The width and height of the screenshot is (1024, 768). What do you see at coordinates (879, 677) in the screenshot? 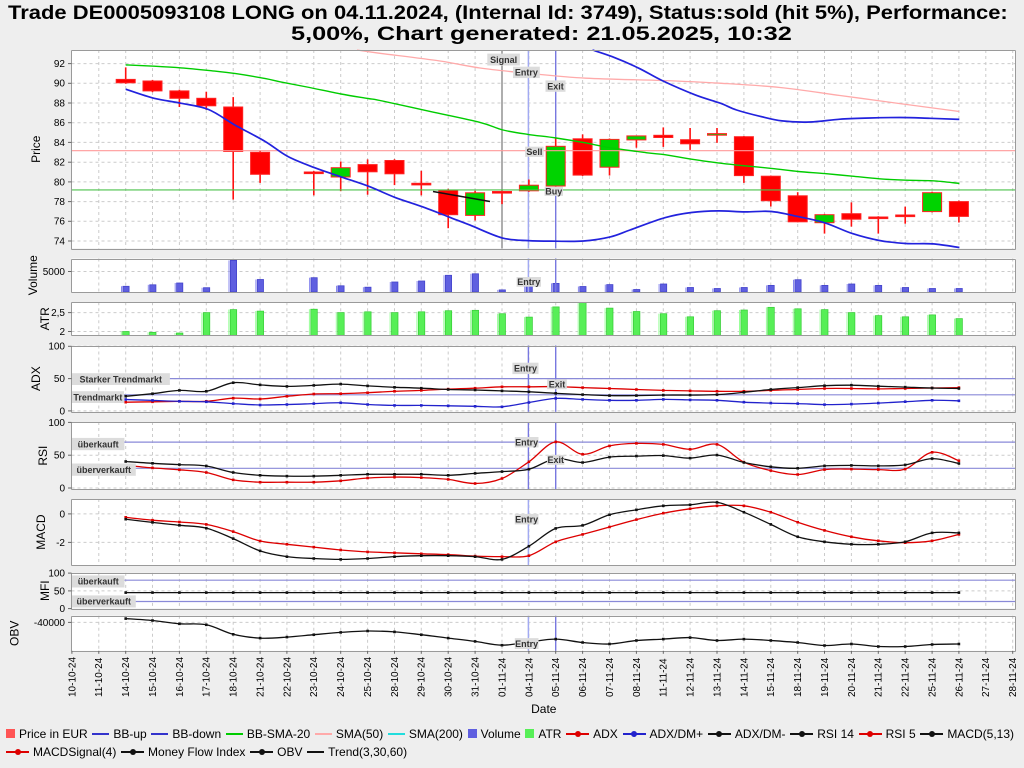
I see `svg-text: 21-11-24` at bounding box center [879, 677].